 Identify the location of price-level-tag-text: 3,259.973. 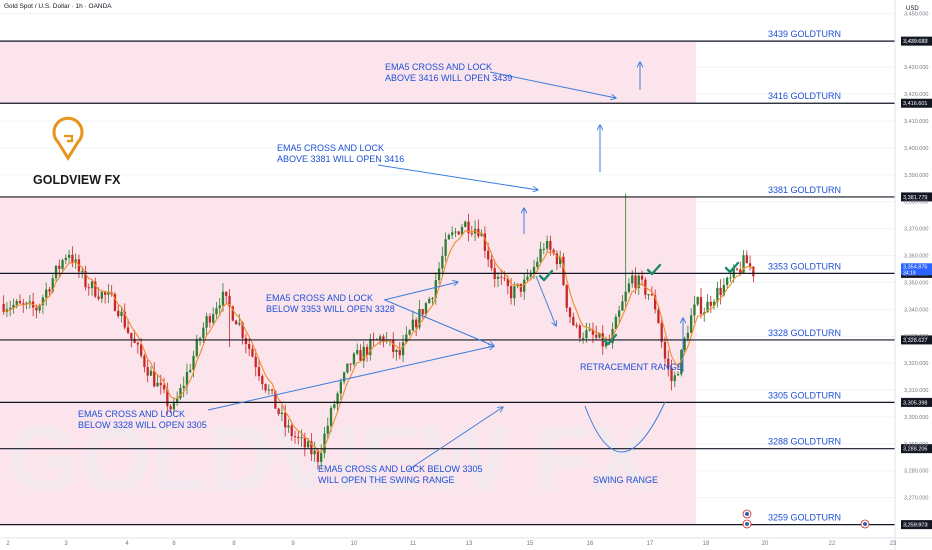
(915, 526).